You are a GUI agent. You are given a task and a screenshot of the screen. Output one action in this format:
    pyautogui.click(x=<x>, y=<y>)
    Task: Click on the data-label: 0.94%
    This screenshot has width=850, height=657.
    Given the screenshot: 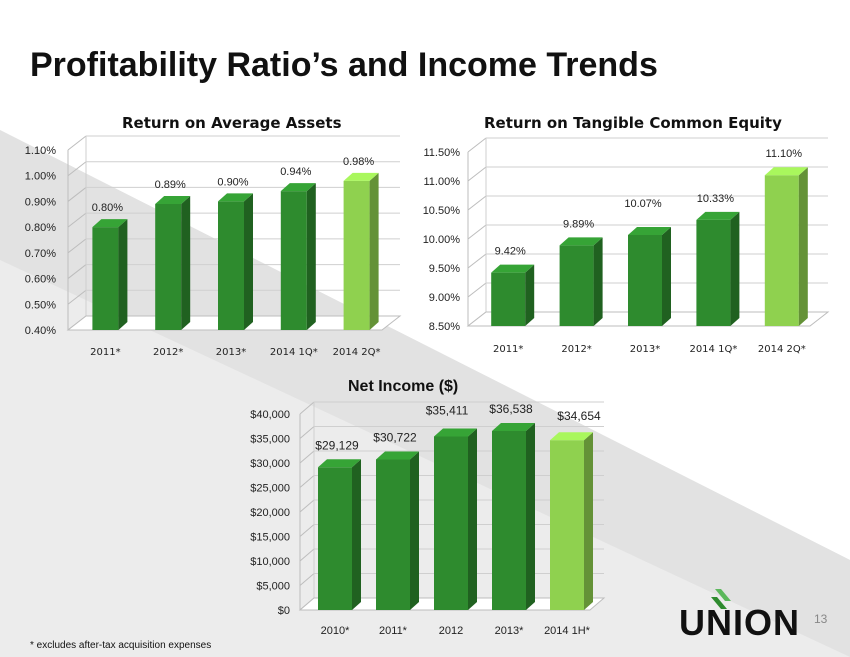 What is the action you would take?
    pyautogui.click(x=295, y=172)
    